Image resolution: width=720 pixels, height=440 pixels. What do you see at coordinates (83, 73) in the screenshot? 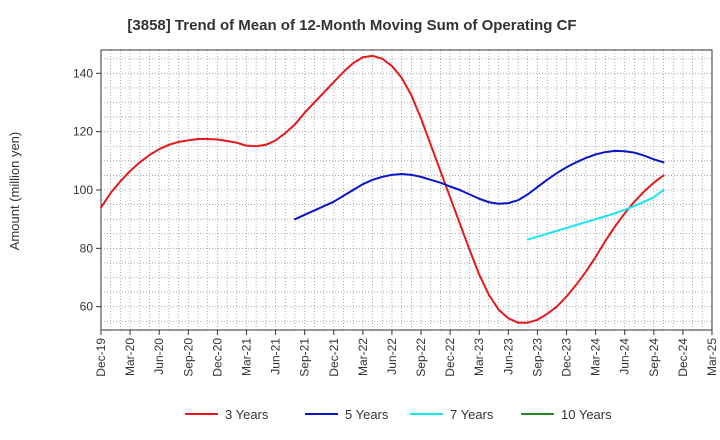
I see `y-tick-label: 140` at bounding box center [83, 73].